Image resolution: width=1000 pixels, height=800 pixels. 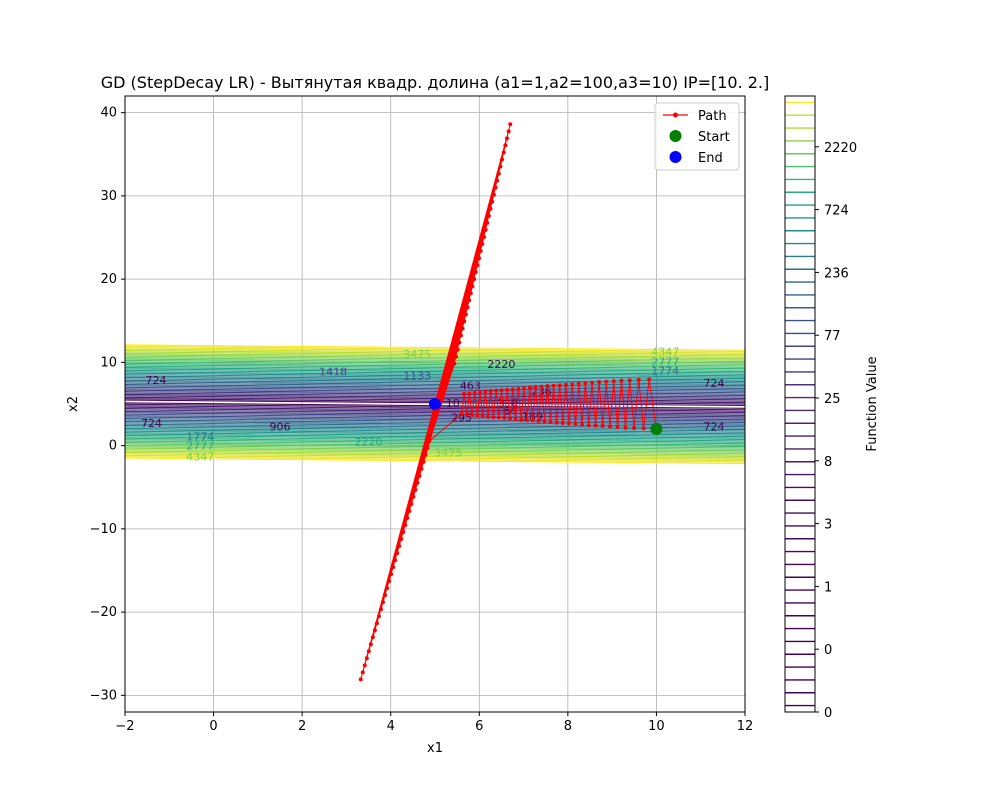 What do you see at coordinates (391, 726) in the screenshot?
I see `x-tick-label: 4` at bounding box center [391, 726].